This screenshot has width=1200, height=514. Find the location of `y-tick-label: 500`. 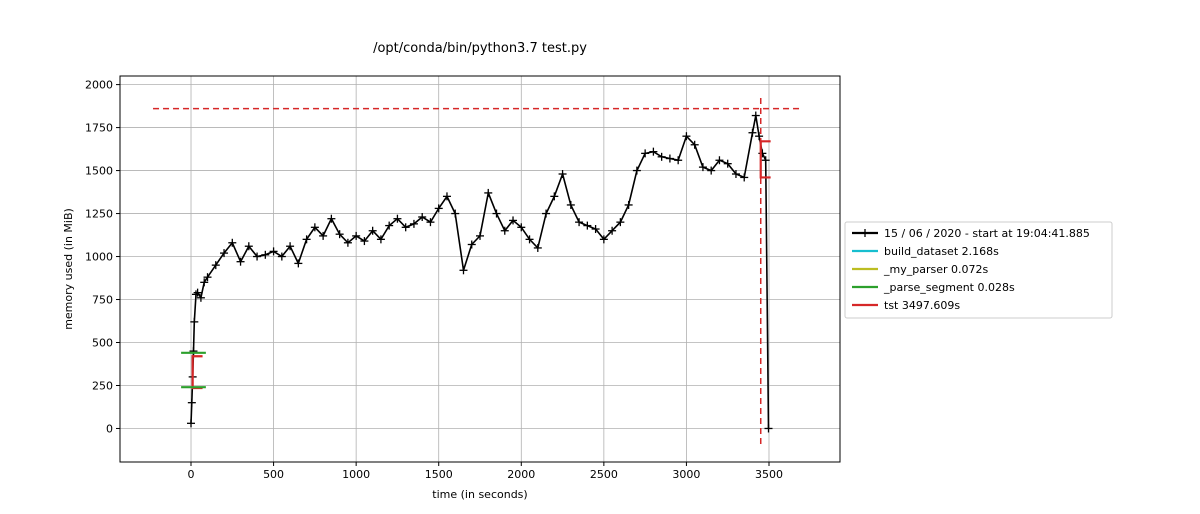

y-tick-label: 500 is located at coordinates (102, 343).